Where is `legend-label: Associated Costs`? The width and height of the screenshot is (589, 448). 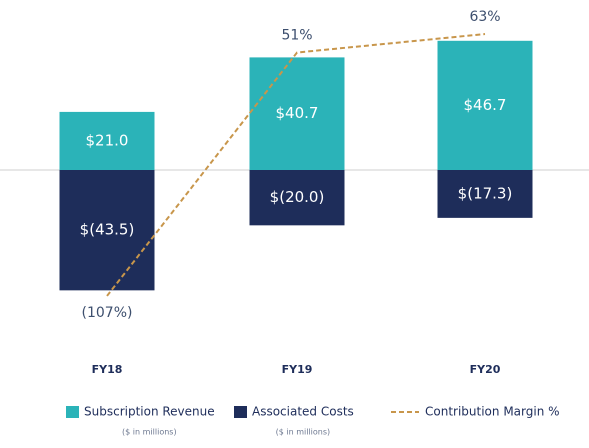
legend-label: Associated Costs is located at coordinates (303, 412).